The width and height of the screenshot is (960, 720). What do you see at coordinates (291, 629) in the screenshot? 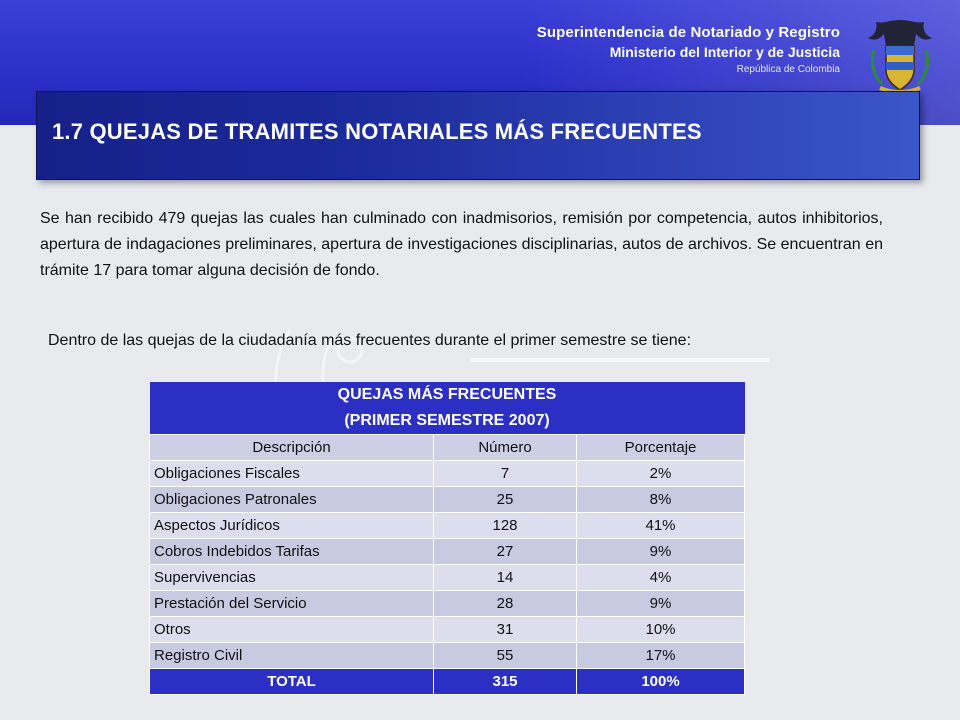
I see `row-description: Otros` at bounding box center [291, 629].